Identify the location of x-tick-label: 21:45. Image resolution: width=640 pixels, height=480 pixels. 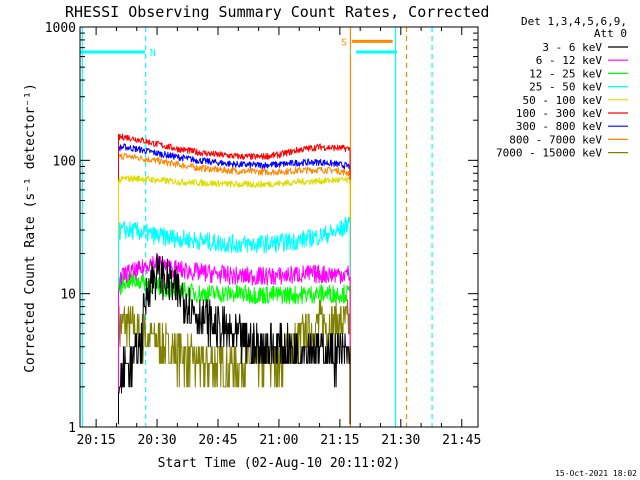
(461, 440).